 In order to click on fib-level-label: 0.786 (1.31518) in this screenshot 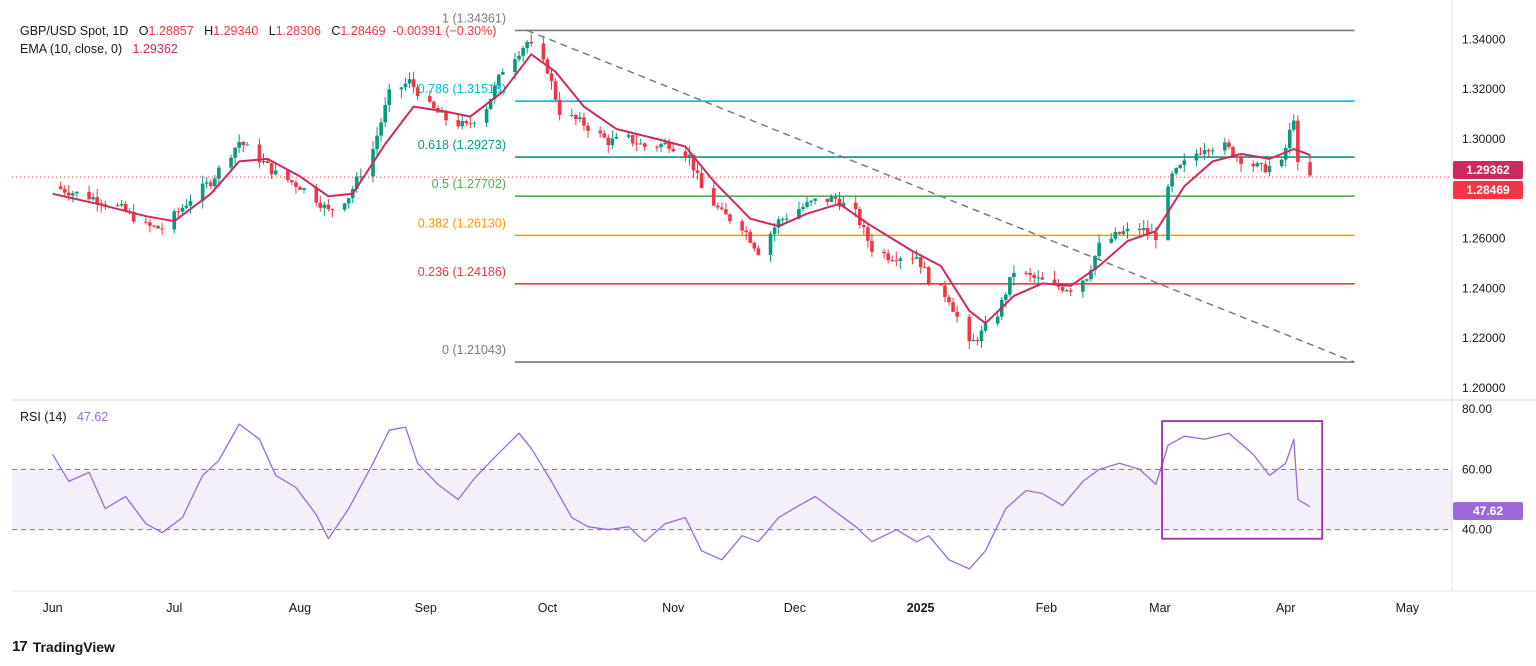, I will do `click(462, 89)`.